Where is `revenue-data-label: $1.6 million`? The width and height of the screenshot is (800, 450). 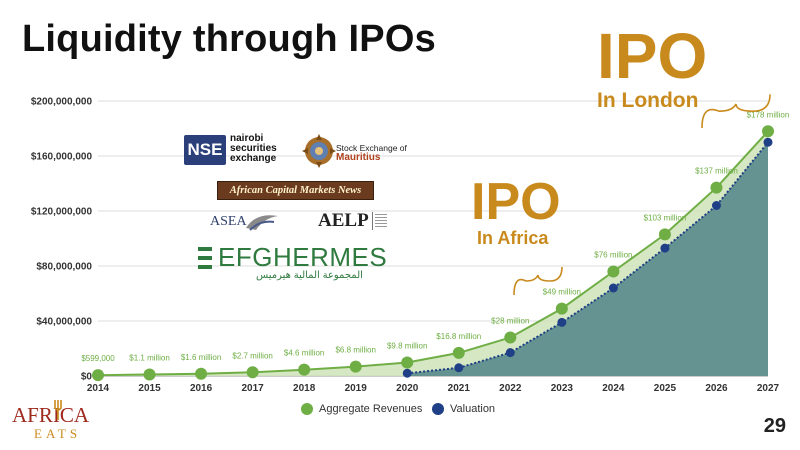 revenue-data-label: $1.6 million is located at coordinates (201, 357).